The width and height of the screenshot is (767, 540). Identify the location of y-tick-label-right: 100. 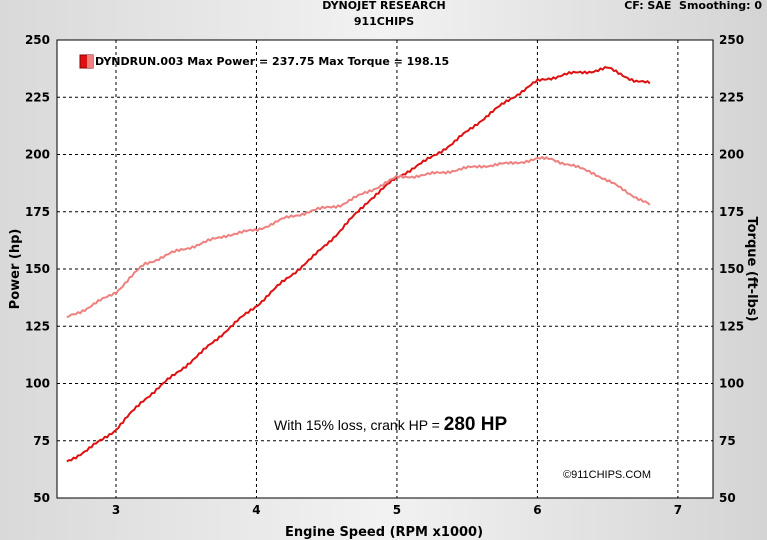
(731, 384).